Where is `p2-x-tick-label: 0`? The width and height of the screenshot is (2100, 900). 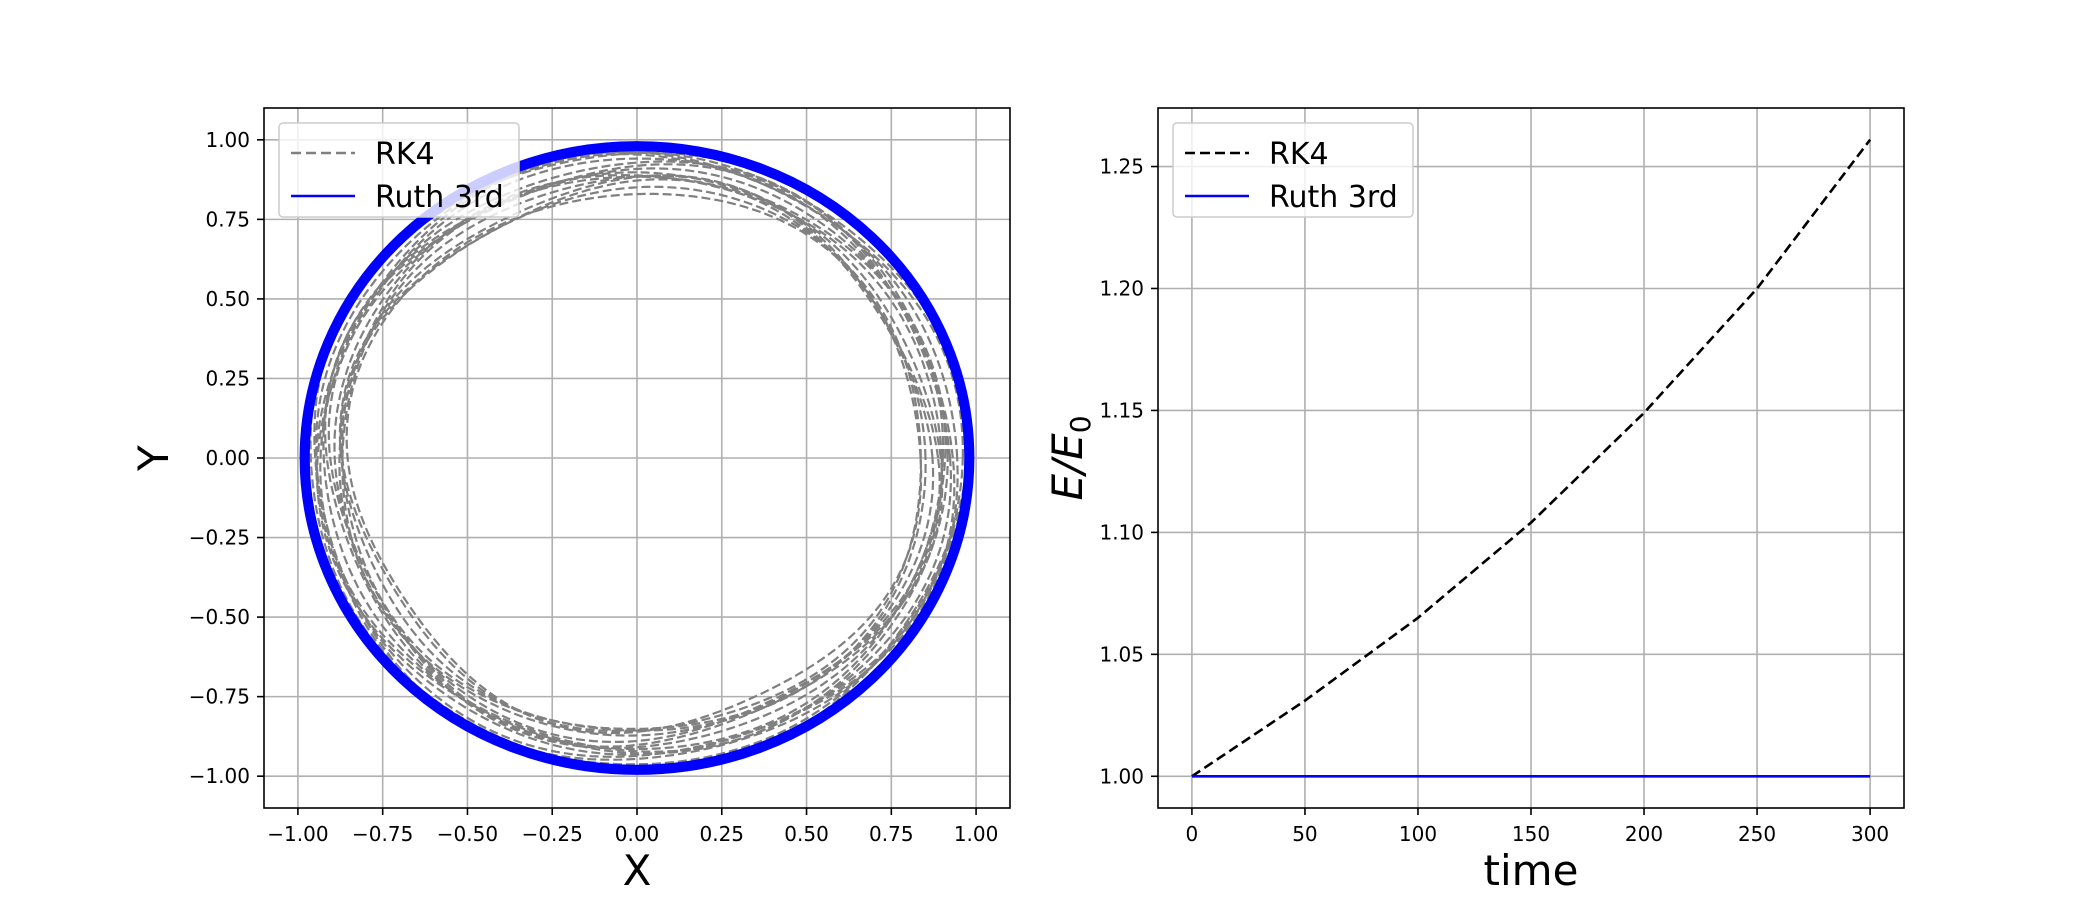 p2-x-tick-label: 0 is located at coordinates (1192, 834).